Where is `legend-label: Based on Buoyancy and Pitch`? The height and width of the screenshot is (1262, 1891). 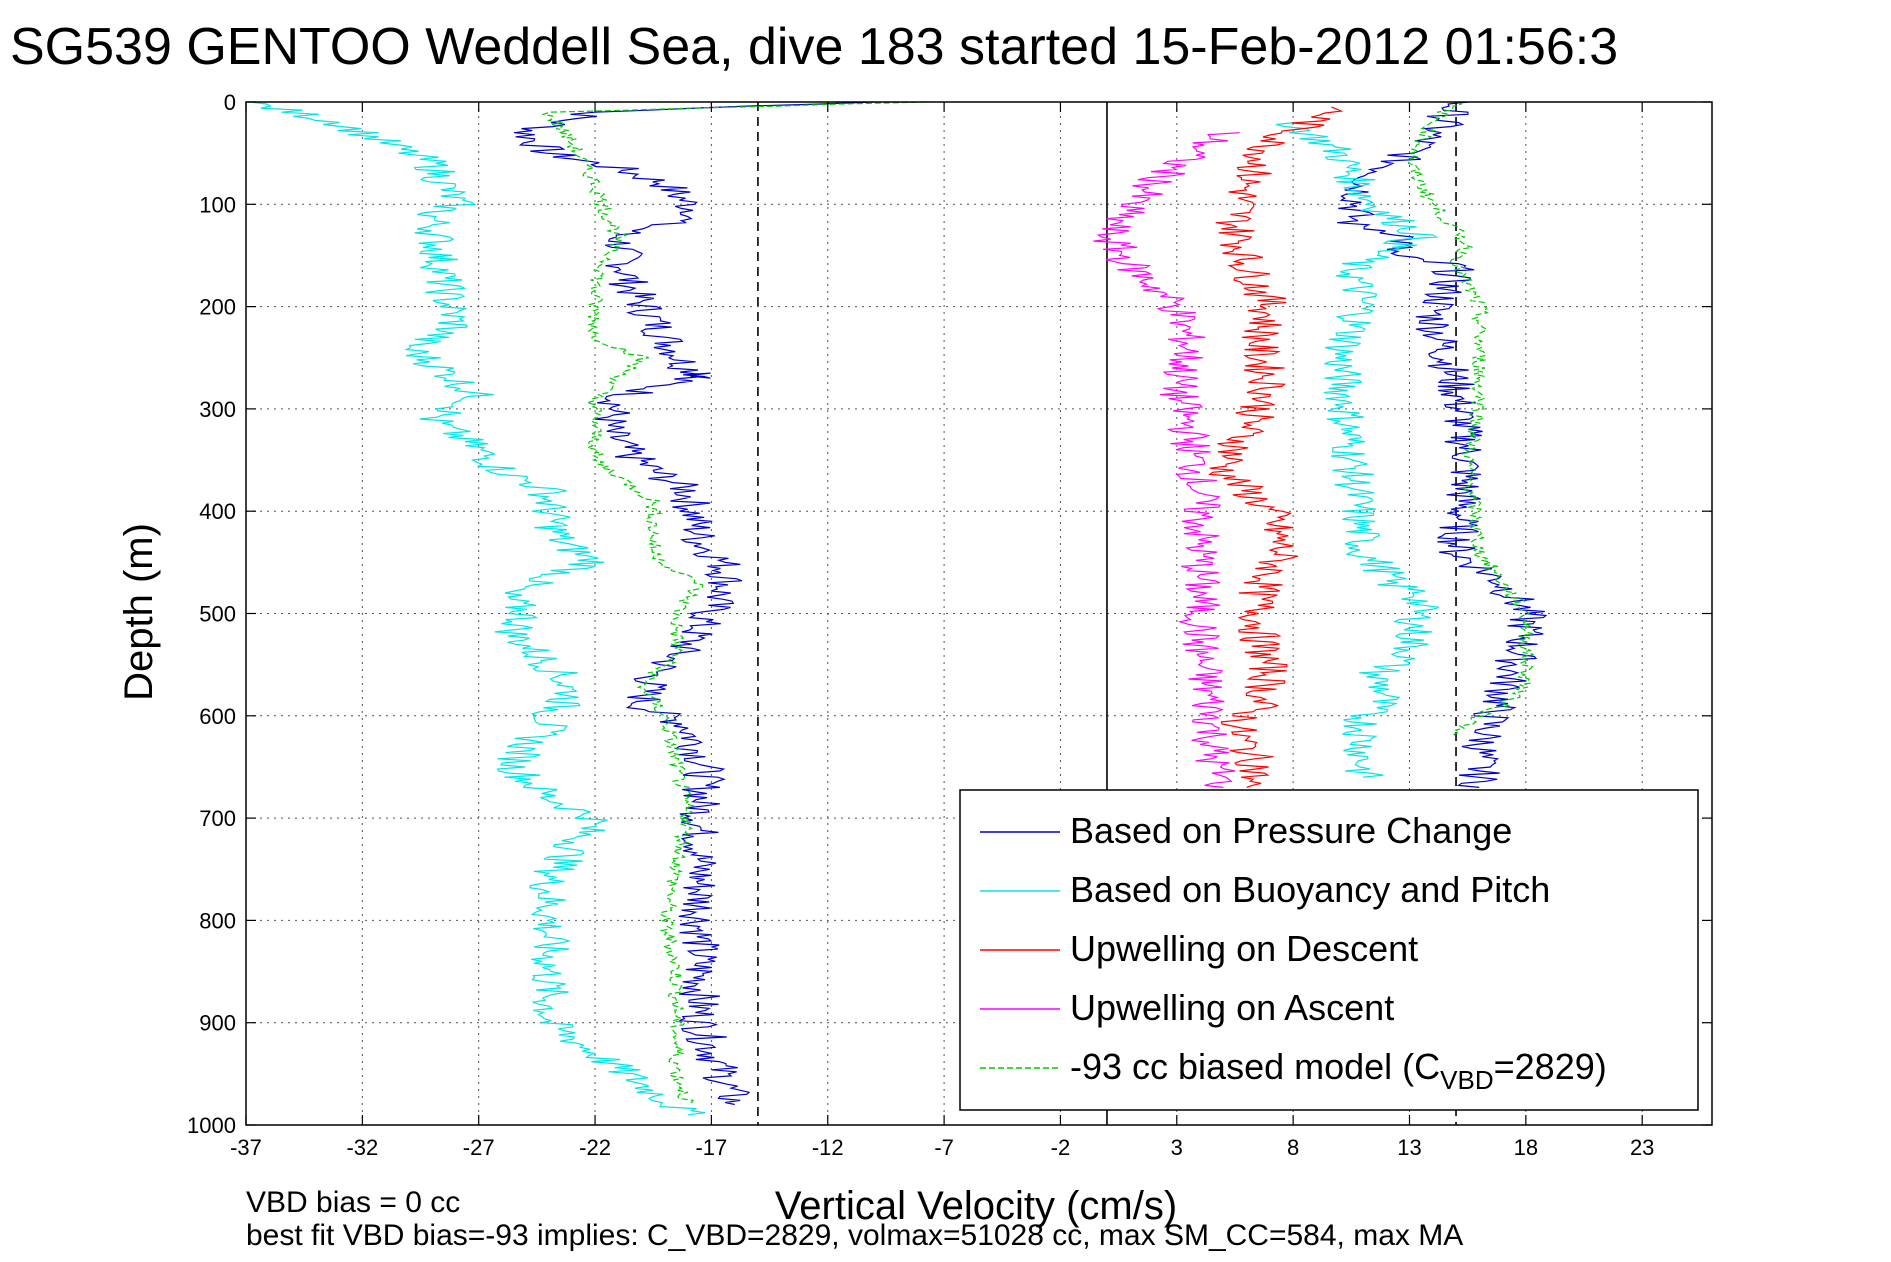 legend-label: Based on Buoyancy and Pitch is located at coordinates (1310, 889).